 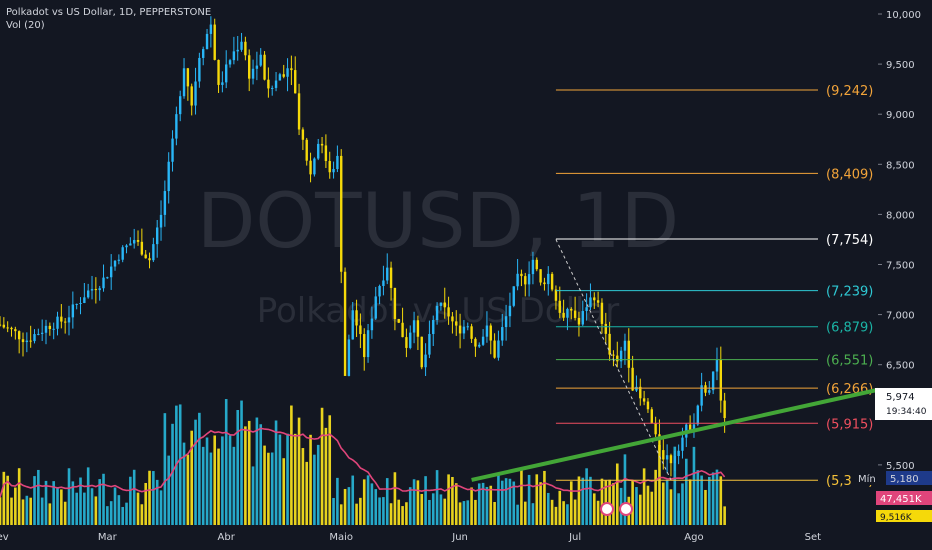 I want to click on x-axis: Fev Mar Abr Maio Jun Jul Ago Set, so click(x=410, y=537).